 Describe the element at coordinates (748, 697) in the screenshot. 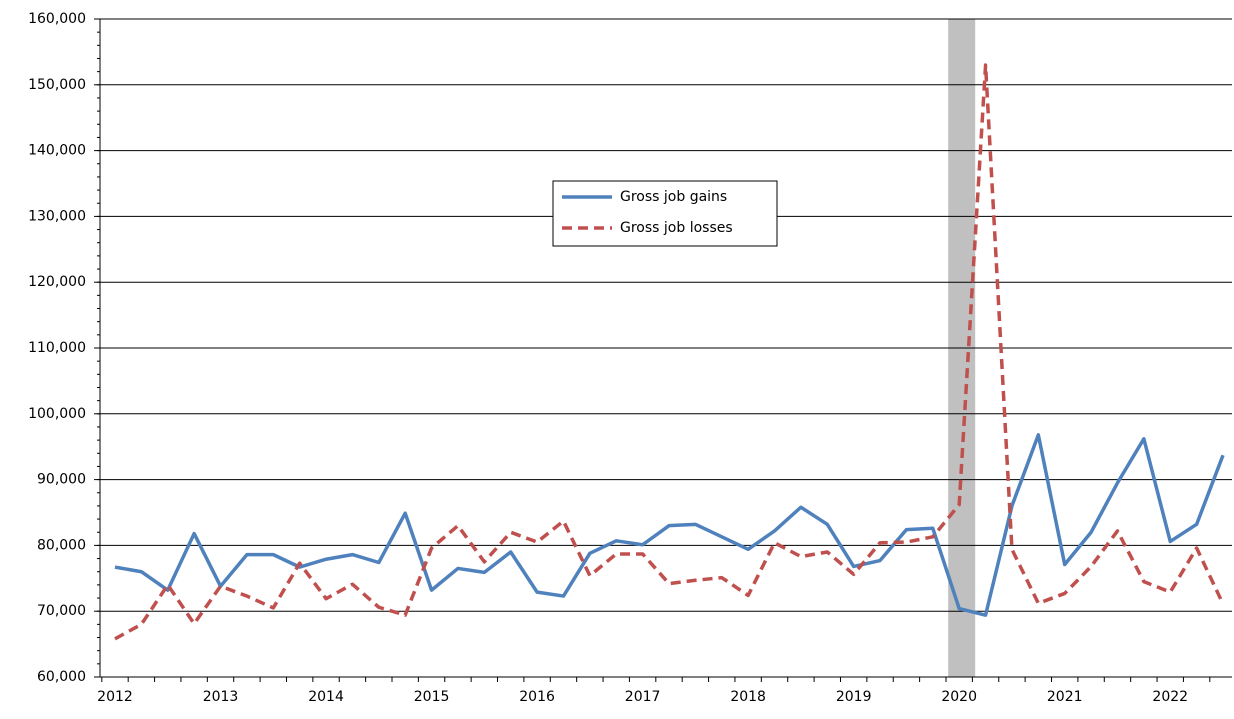

I see `x-tick-label: 2018` at that location.